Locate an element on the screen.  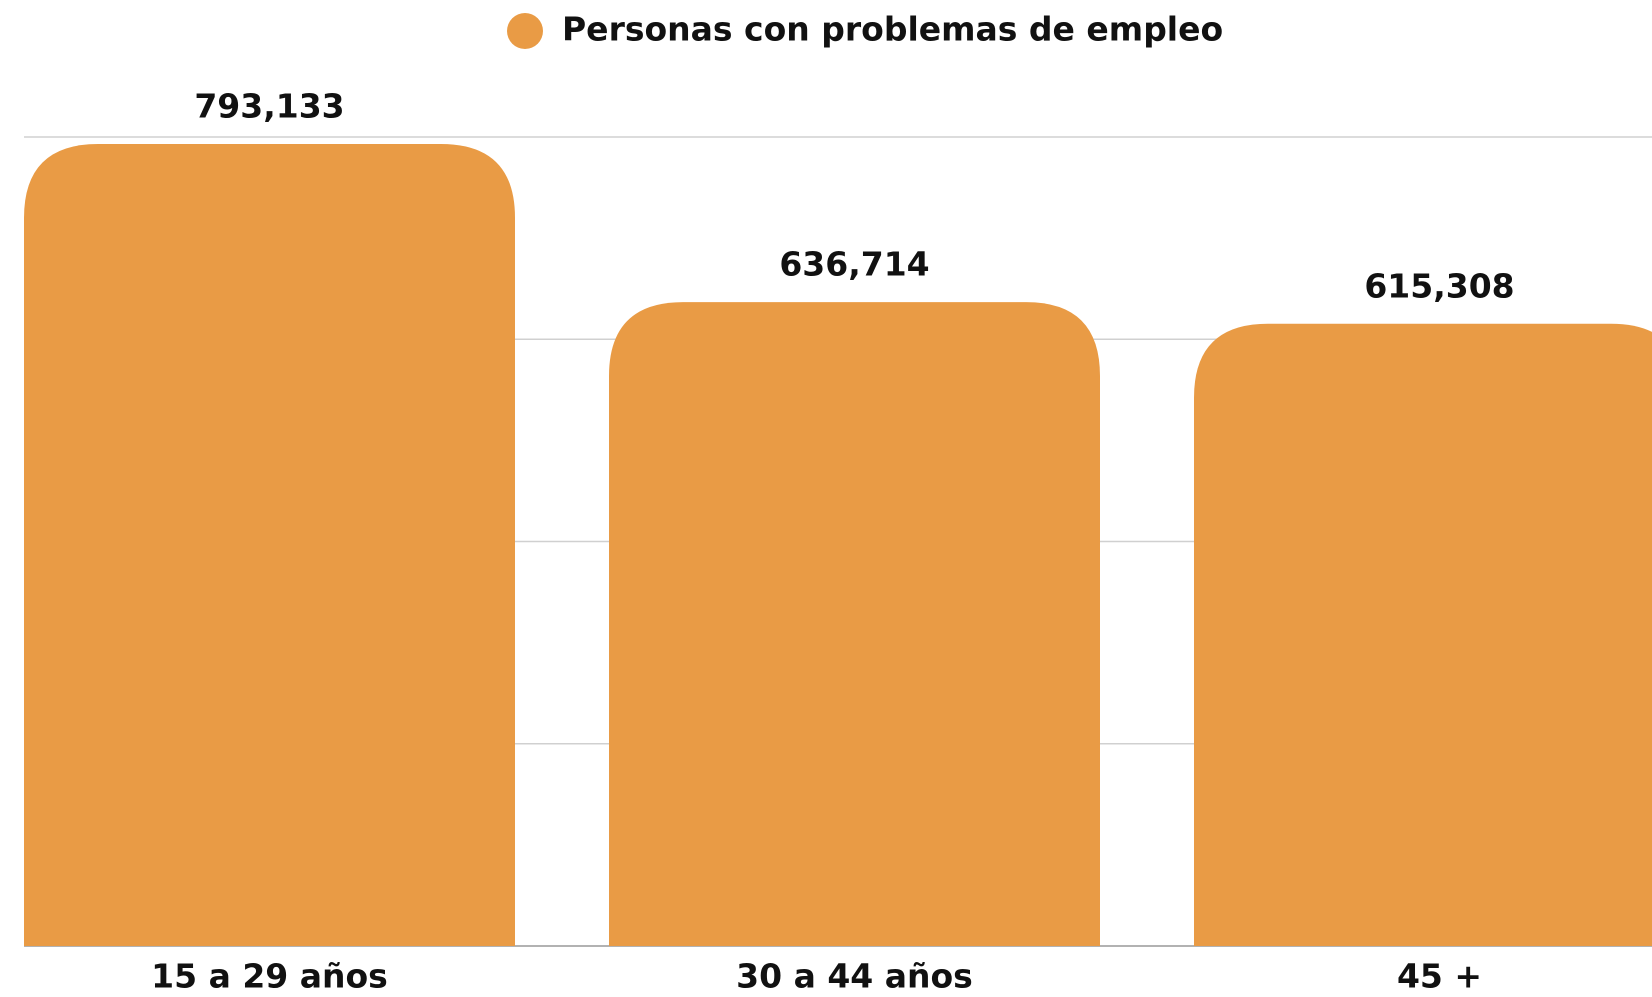
value-label: 636,714 is located at coordinates (854, 264).